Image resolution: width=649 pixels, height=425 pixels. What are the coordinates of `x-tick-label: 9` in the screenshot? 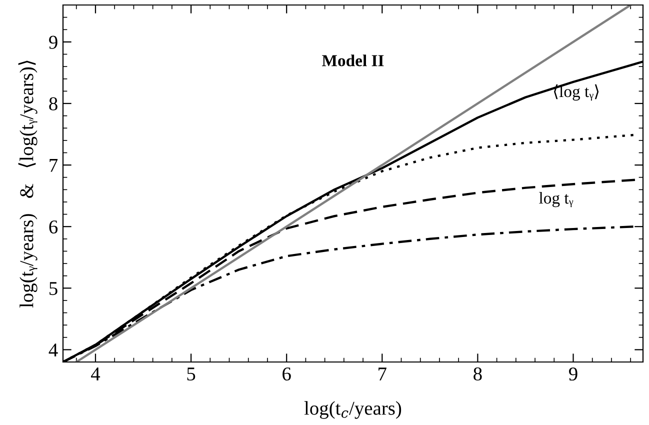 It's located at (573, 374).